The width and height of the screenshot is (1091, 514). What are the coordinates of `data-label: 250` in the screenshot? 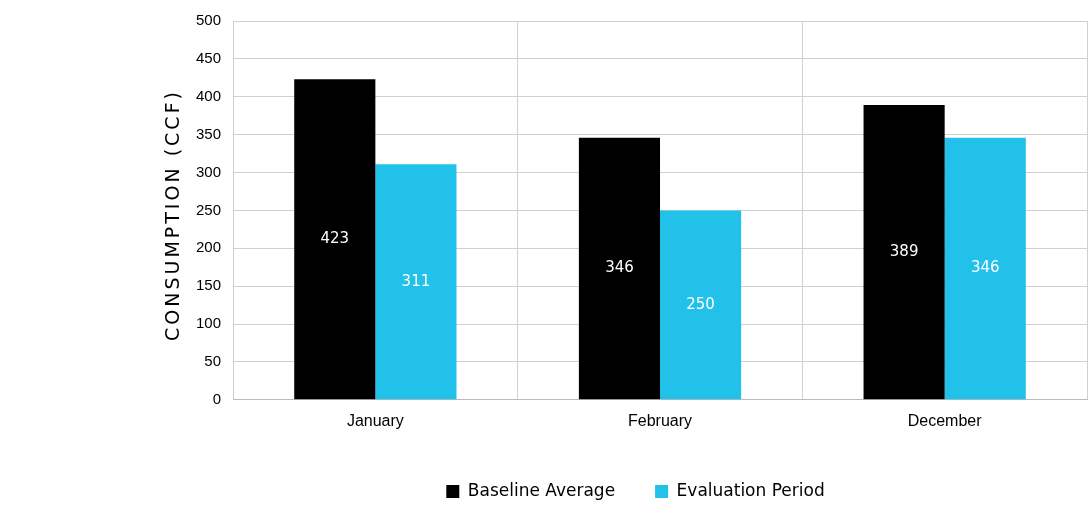 It's located at (700, 303).